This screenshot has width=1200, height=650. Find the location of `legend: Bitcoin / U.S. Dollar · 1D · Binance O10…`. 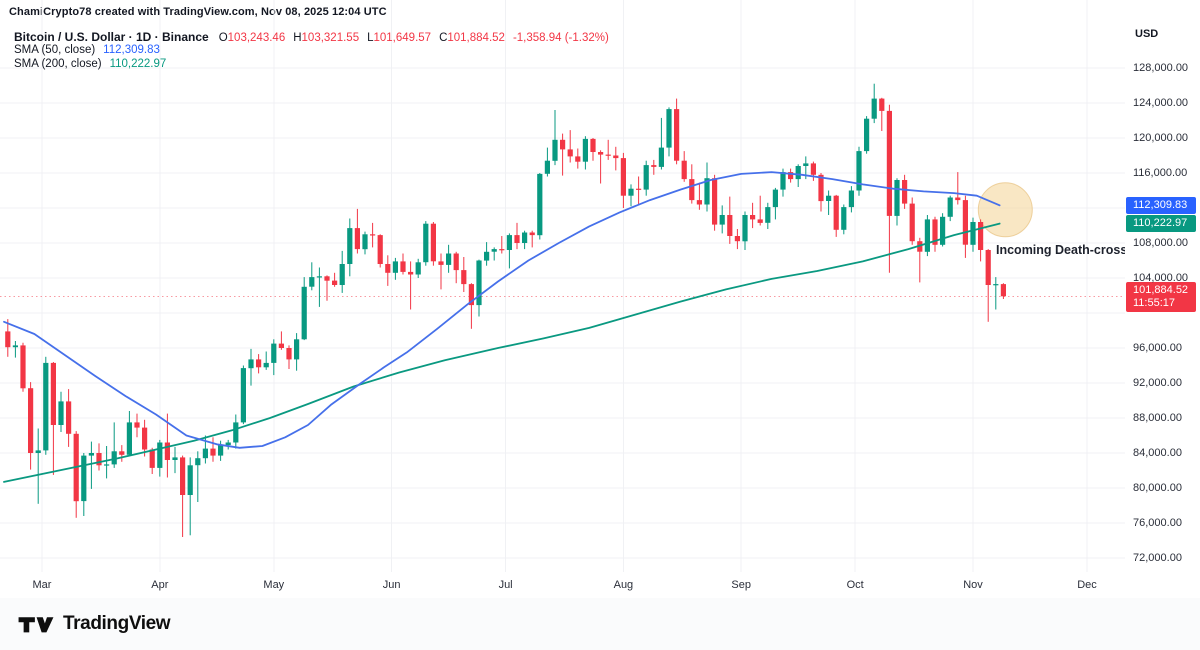

legend: Bitcoin / U.S. Dollar · 1D · Binance O10… is located at coordinates (311, 51).